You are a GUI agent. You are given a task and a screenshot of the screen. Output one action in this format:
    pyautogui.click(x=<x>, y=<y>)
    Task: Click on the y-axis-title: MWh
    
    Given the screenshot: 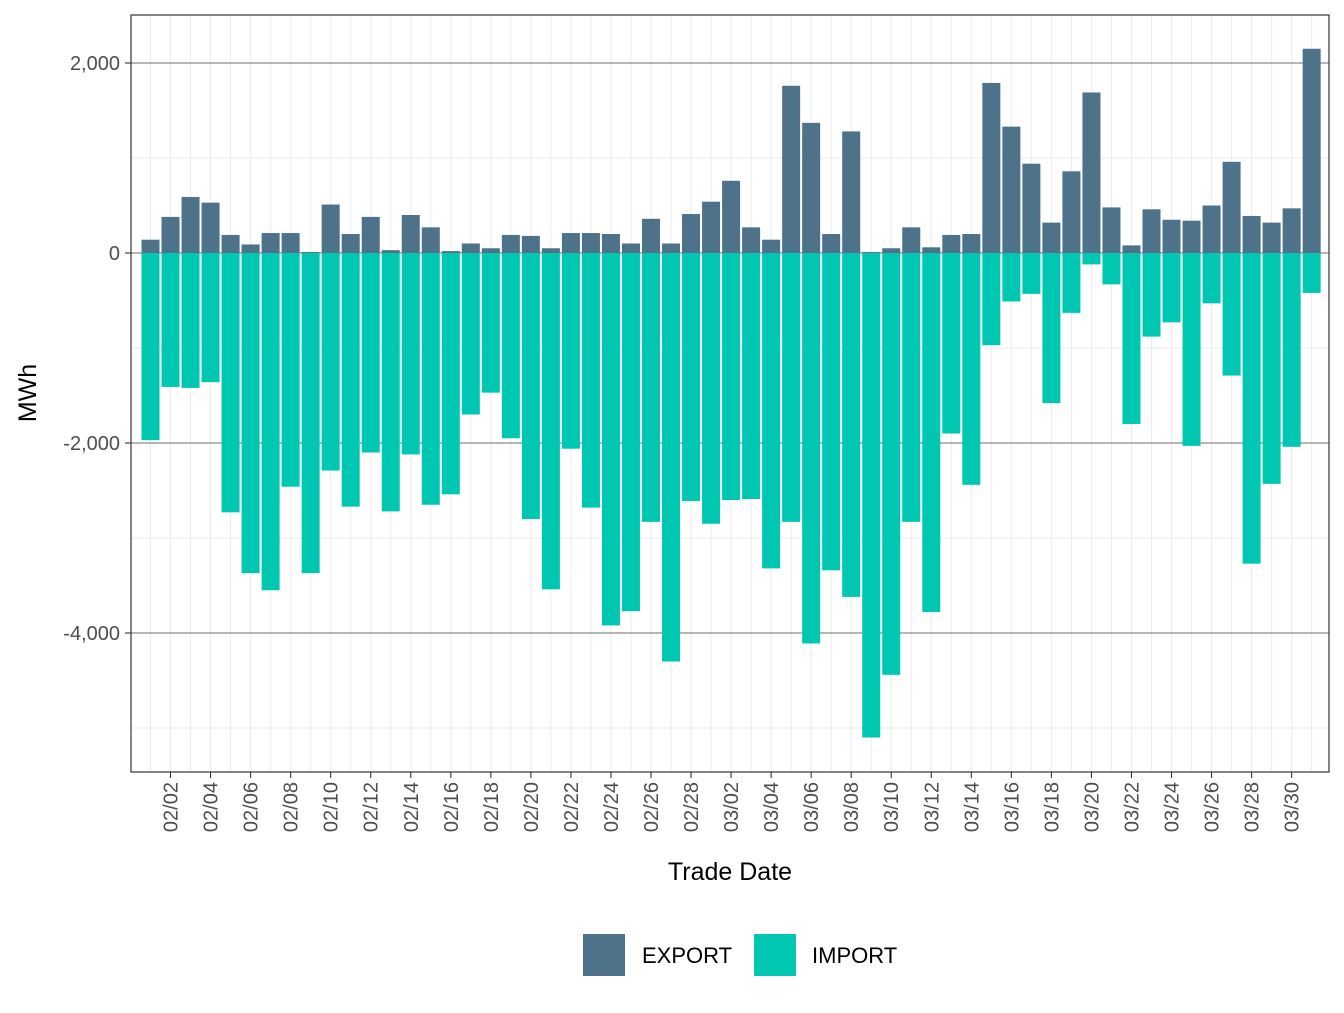 What is the action you would take?
    pyautogui.click(x=28, y=393)
    